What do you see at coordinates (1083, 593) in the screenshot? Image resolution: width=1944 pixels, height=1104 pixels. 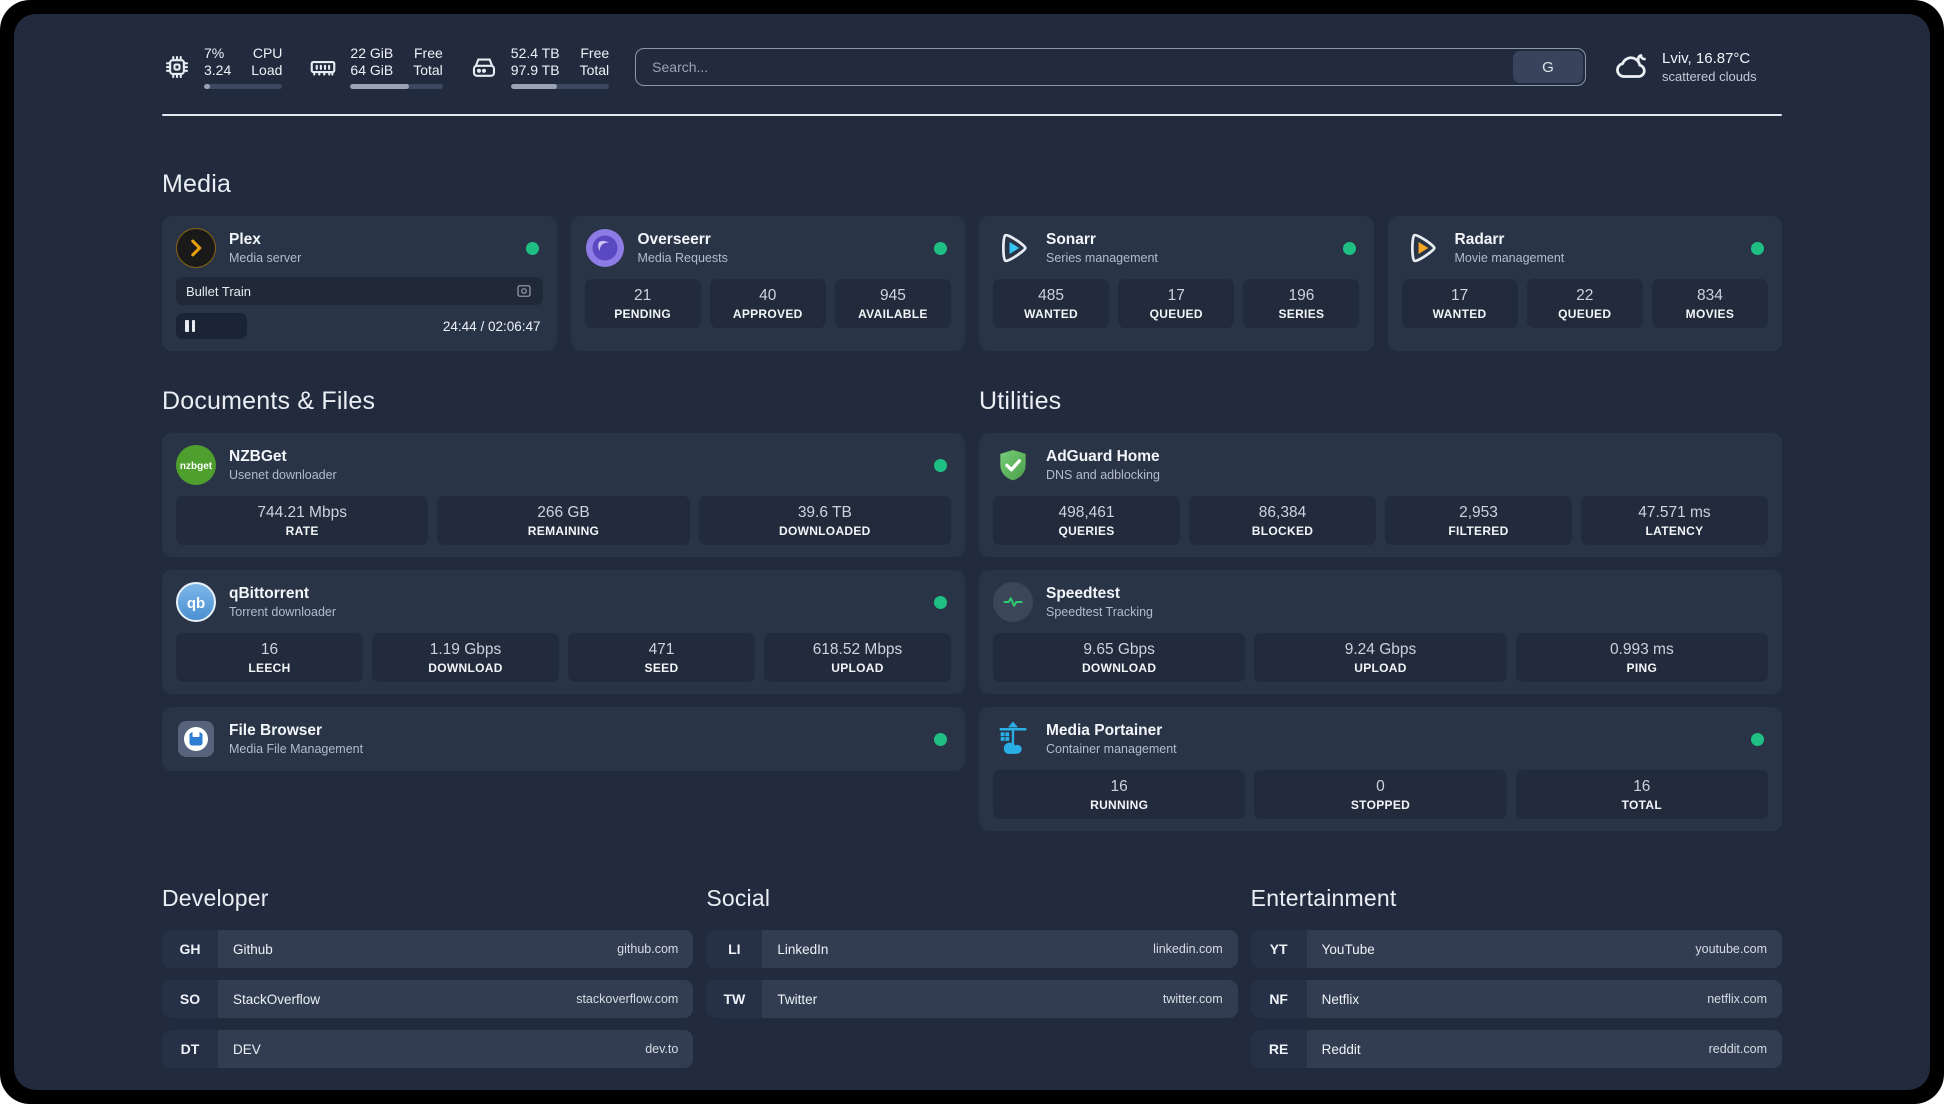 I see `app-name: Speedtest` at bounding box center [1083, 593].